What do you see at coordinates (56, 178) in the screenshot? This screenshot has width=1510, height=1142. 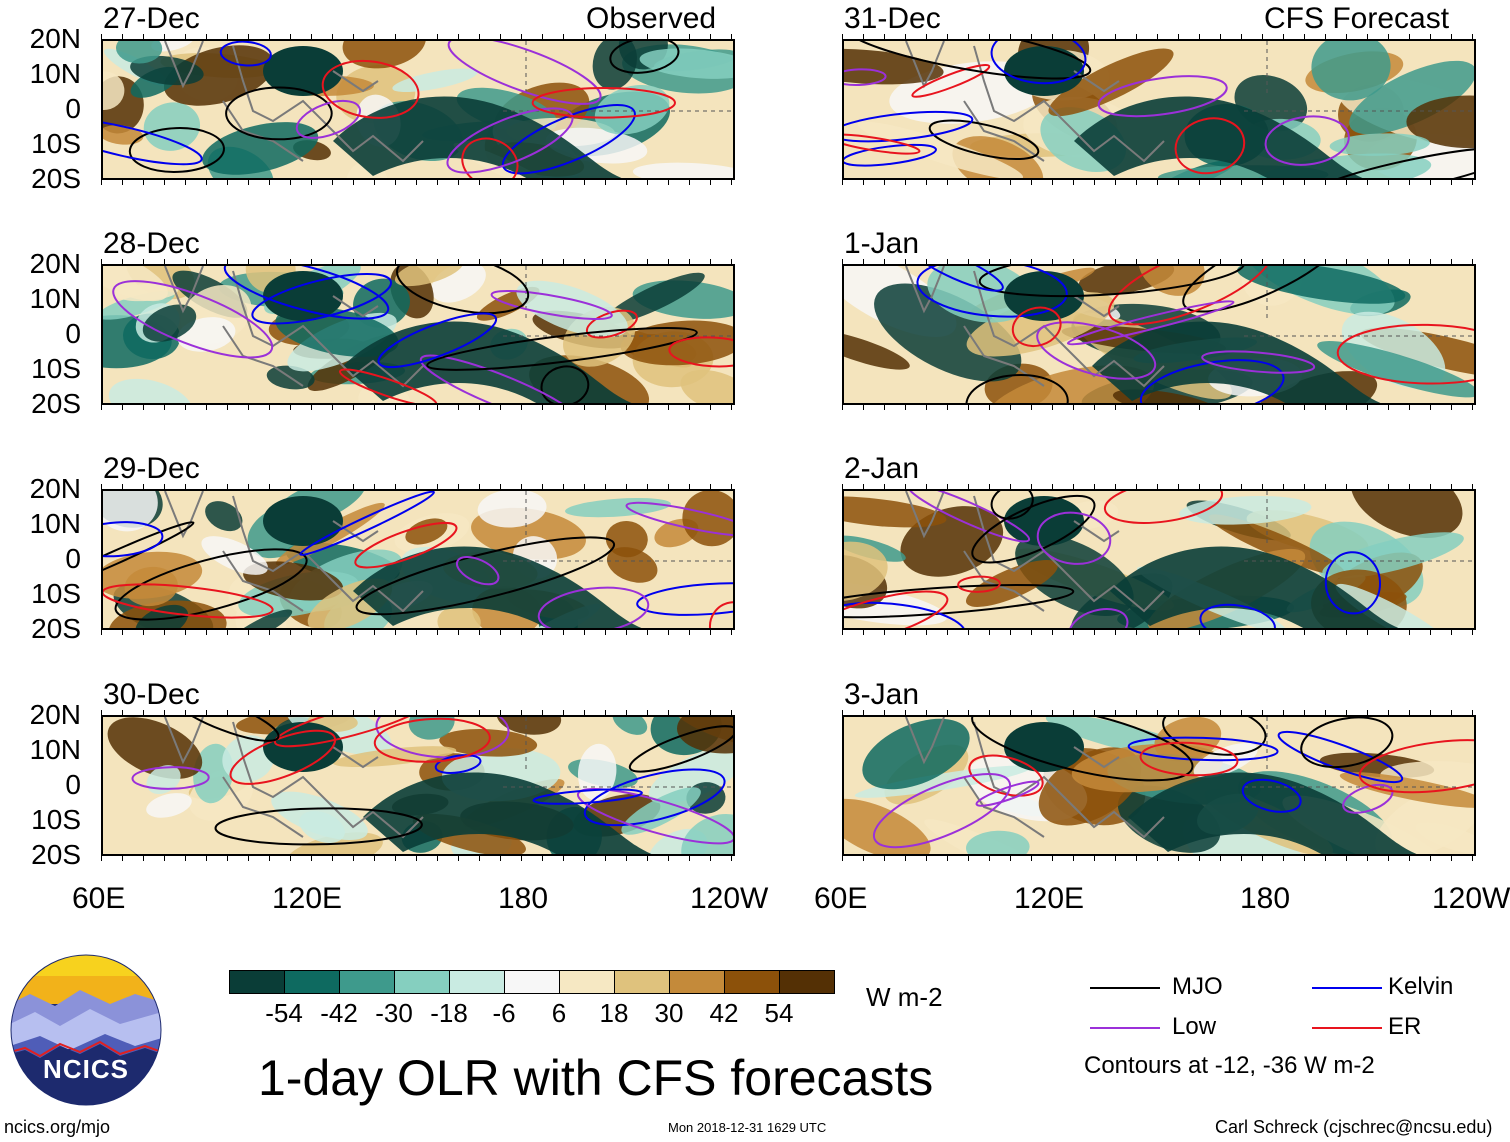 I see `lat-label: 20S` at bounding box center [56, 178].